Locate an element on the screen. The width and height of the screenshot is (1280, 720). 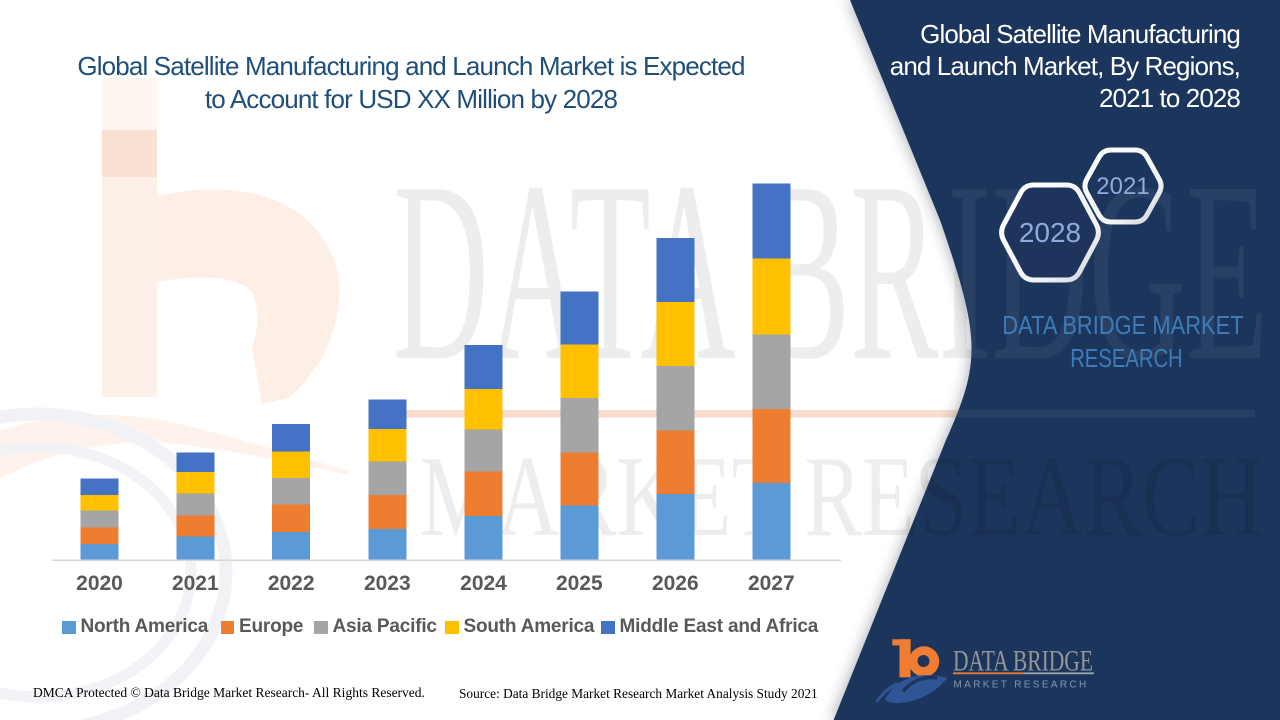
svg-text: 2021 is located at coordinates (1122, 186).